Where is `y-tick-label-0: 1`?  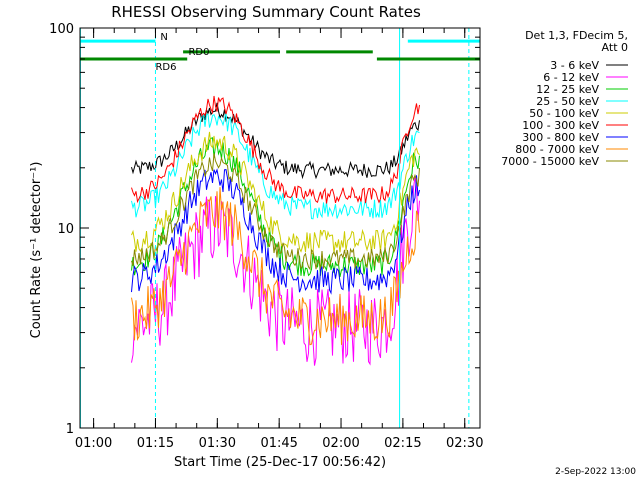 y-tick-label-0: 1 is located at coordinates (70, 429).